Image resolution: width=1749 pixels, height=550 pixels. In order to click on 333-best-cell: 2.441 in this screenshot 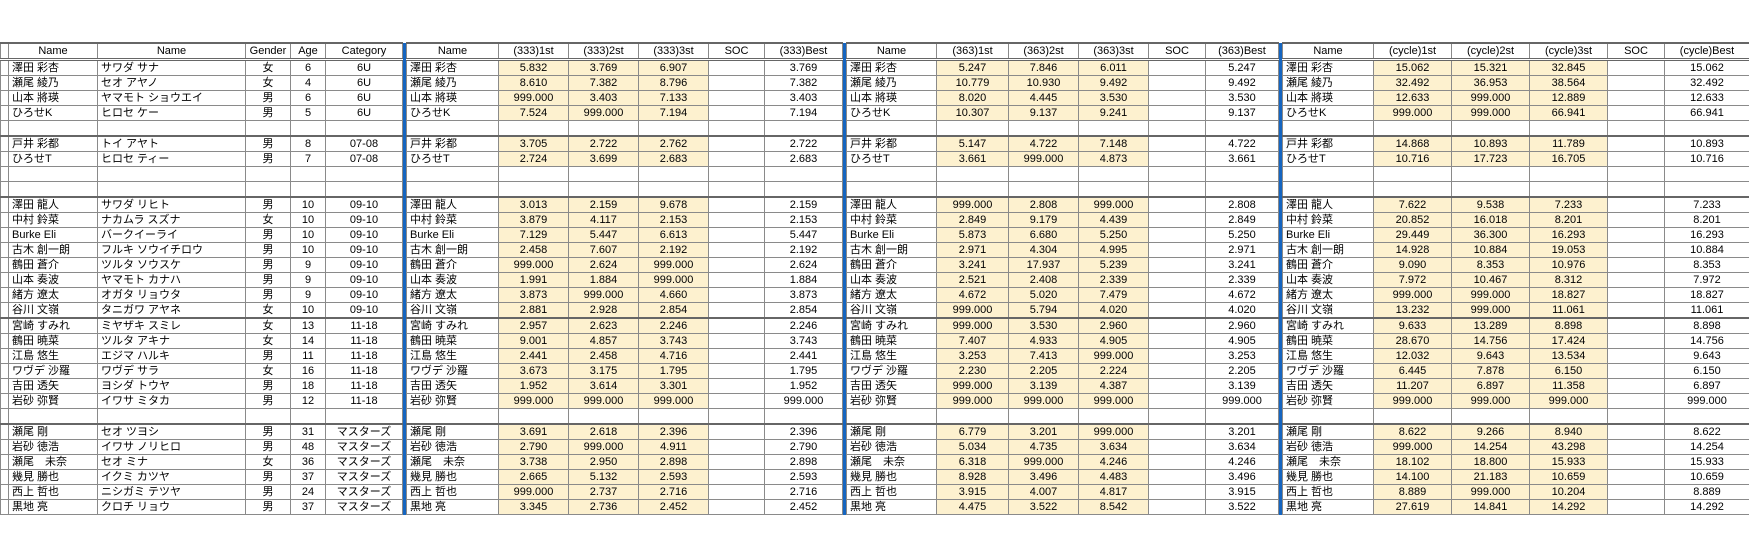, I will do `click(803, 356)`.